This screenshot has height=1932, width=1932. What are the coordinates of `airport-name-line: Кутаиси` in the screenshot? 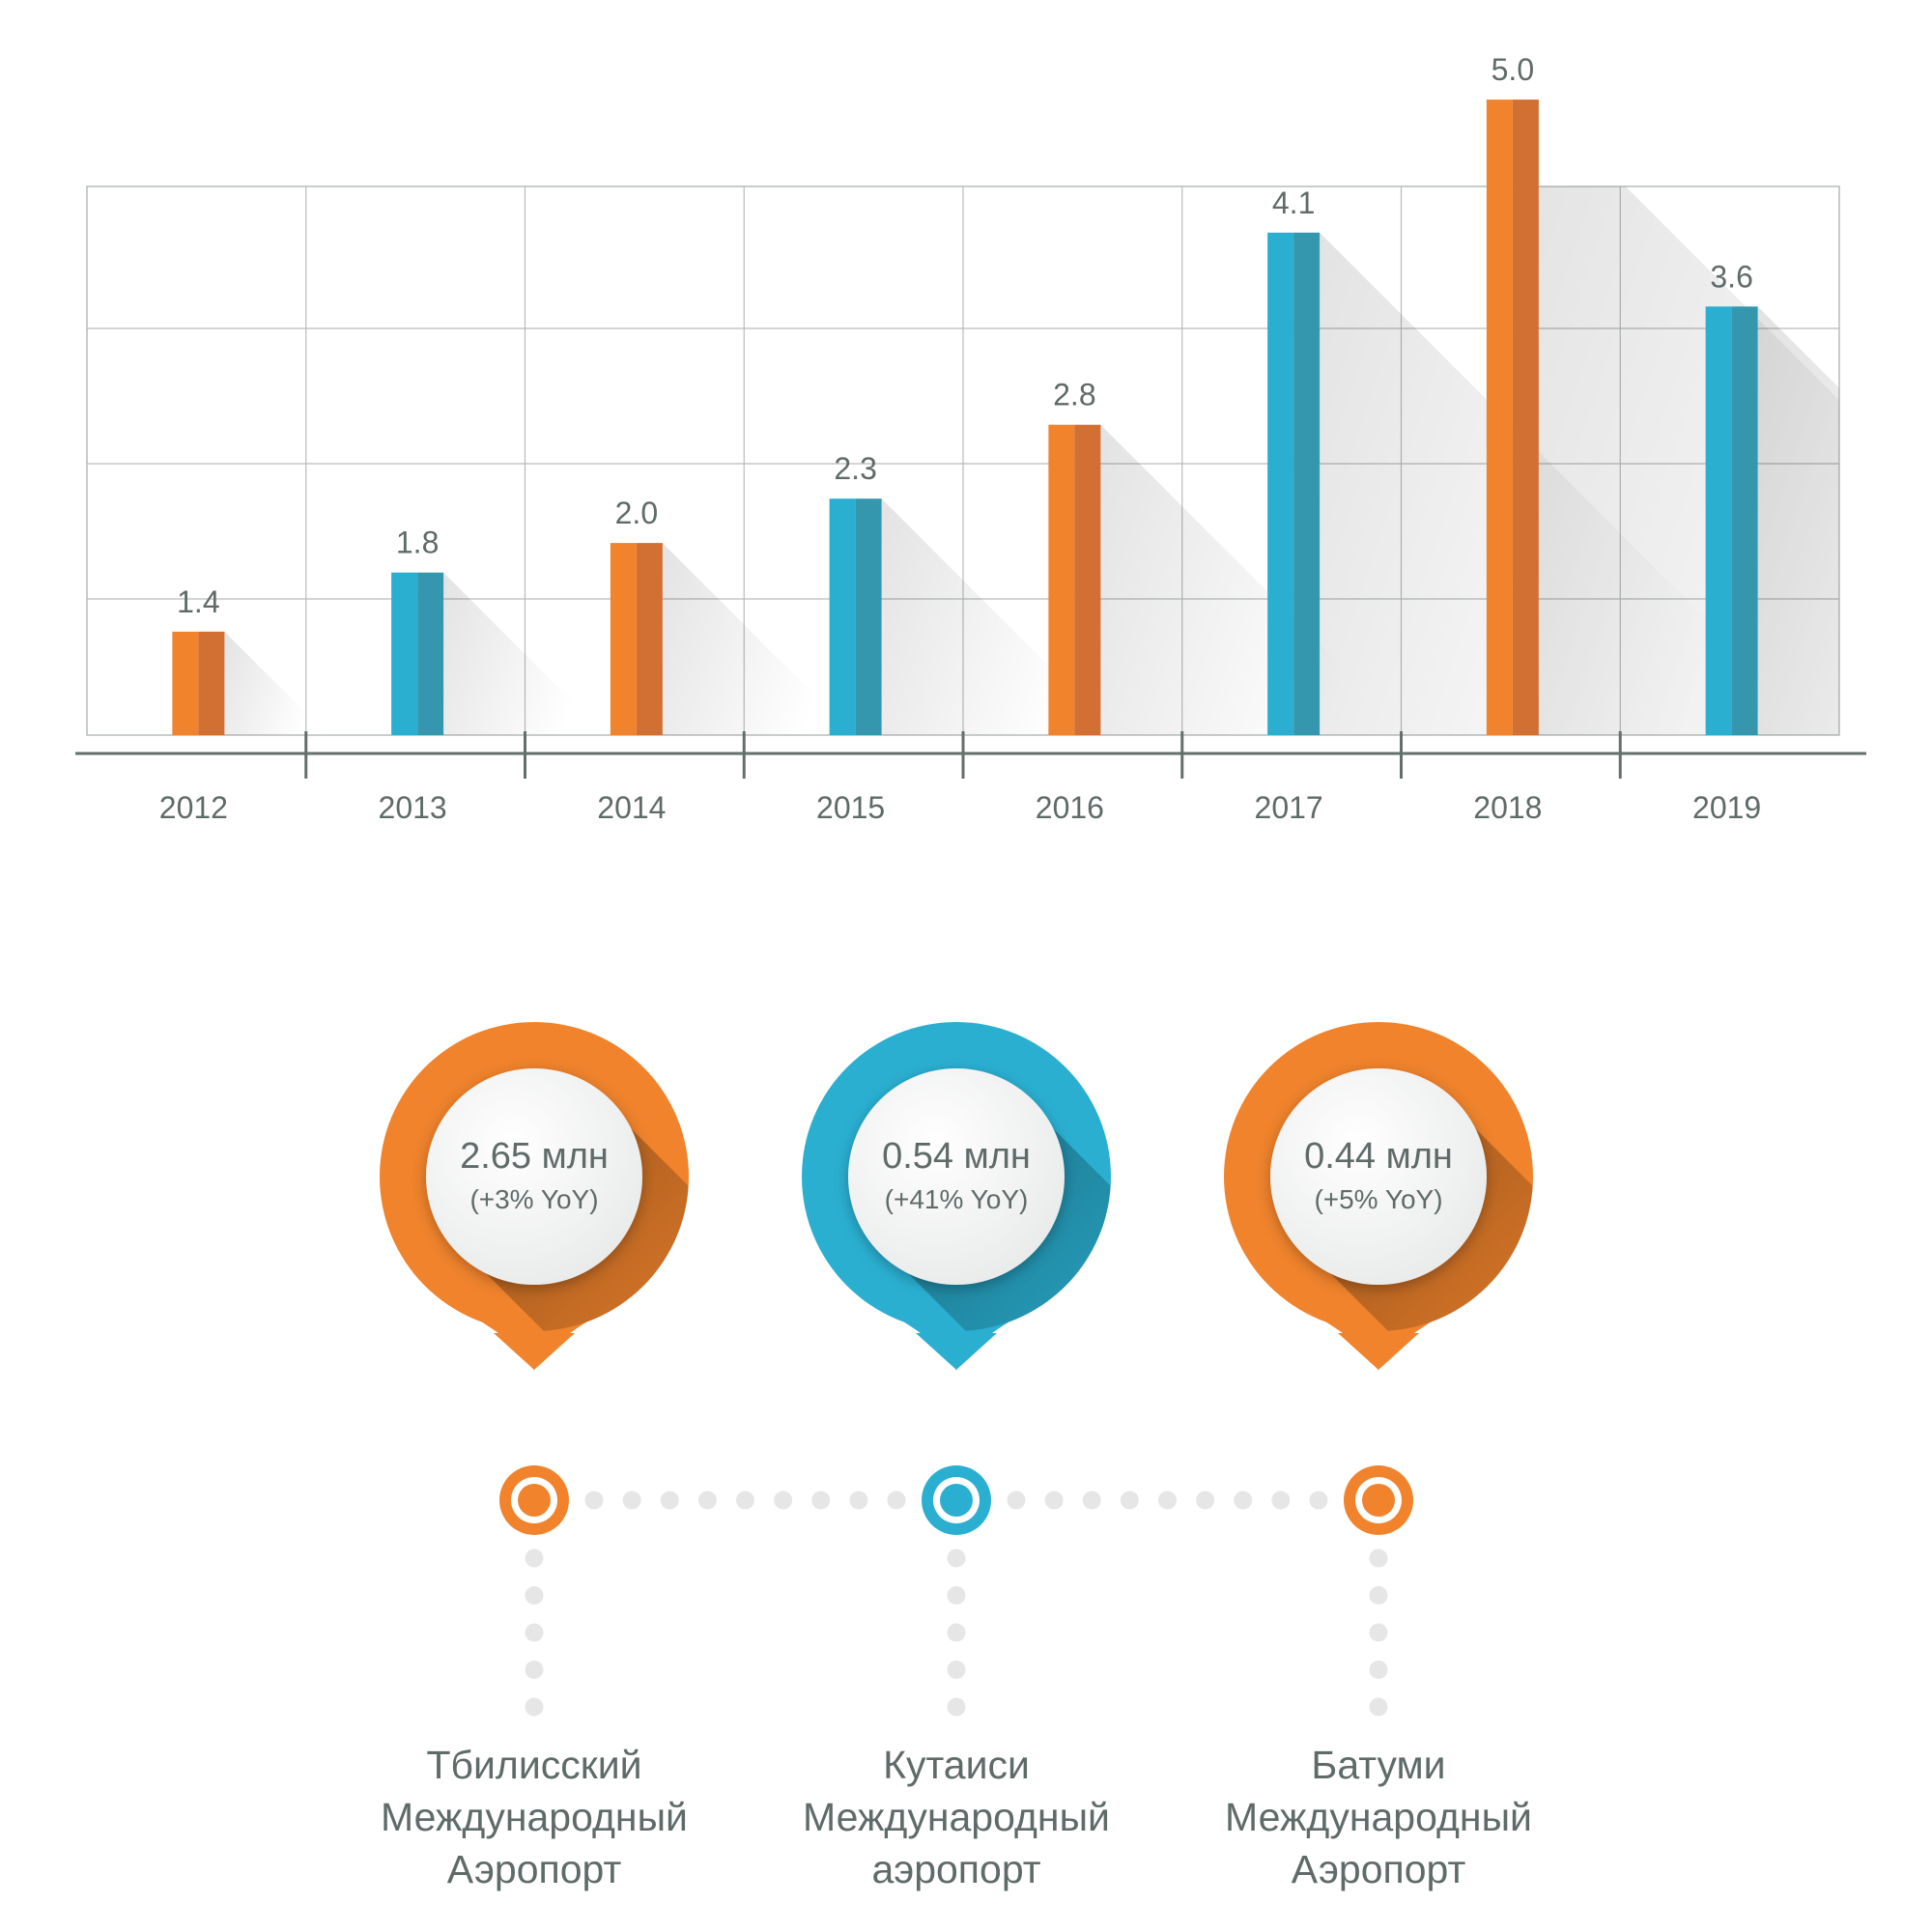 It's located at (956, 1765).